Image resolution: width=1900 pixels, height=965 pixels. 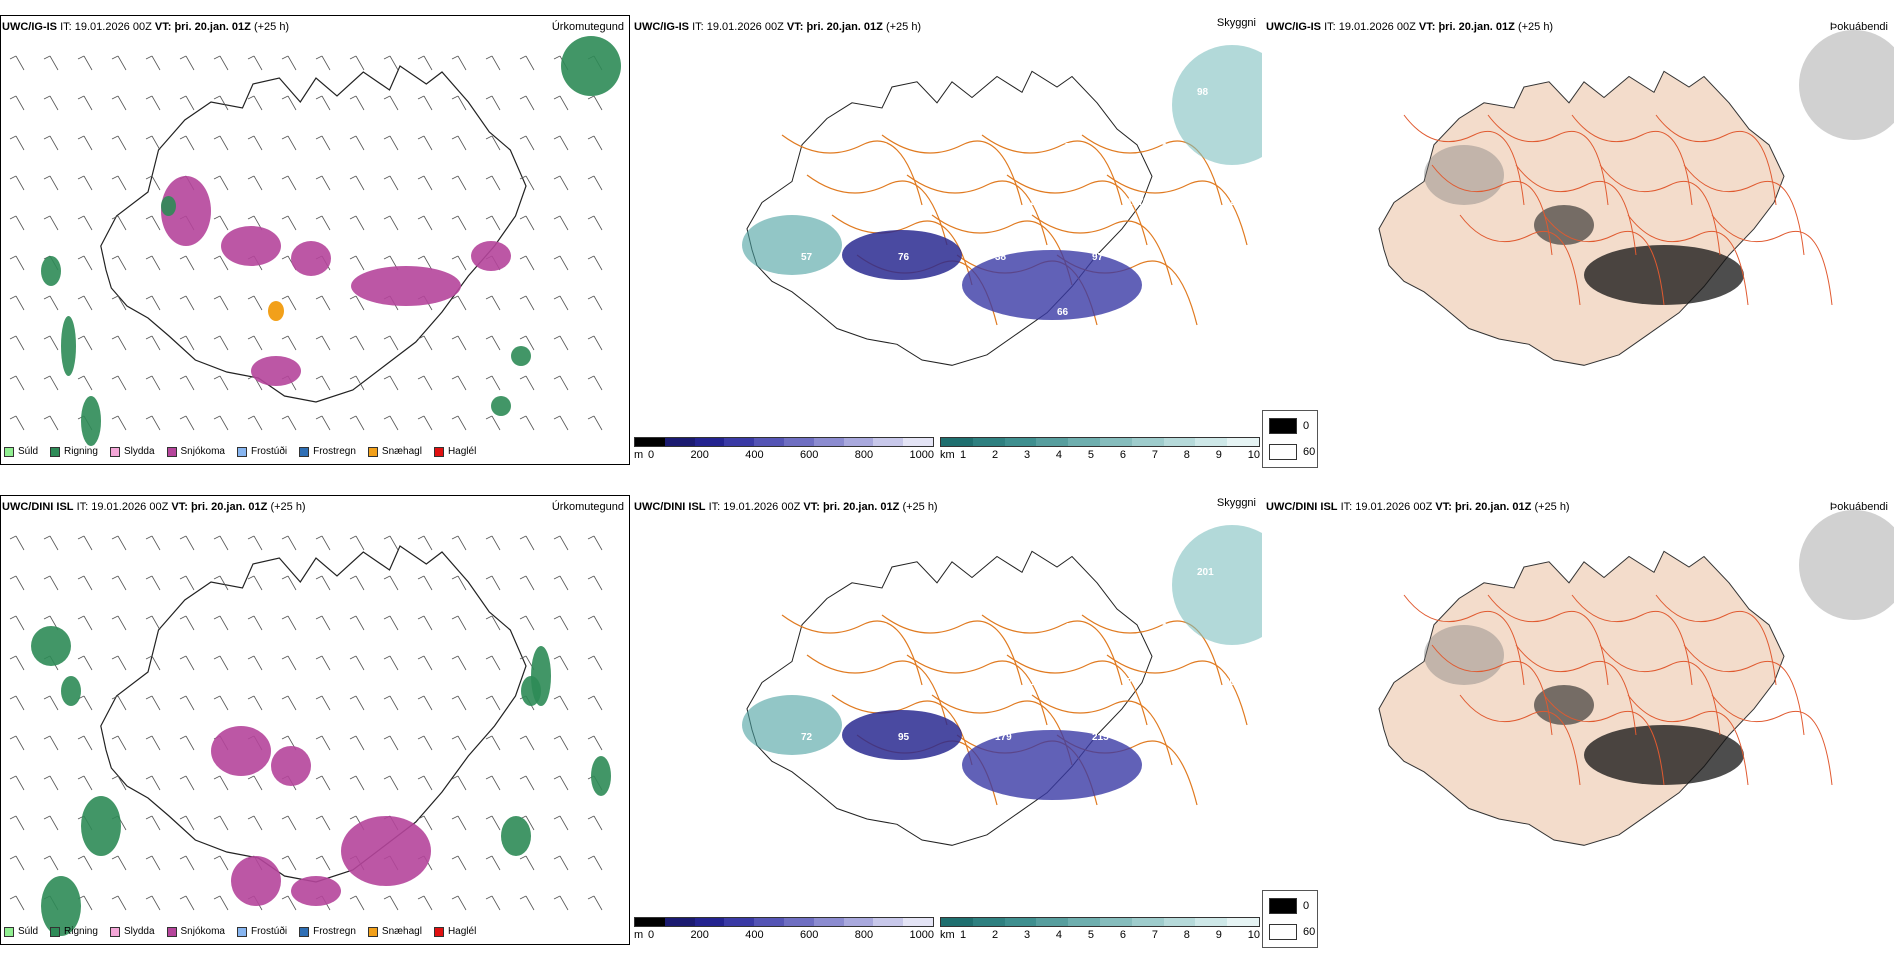 I want to click on legend-item: Snjókoma, so click(x=195, y=931).